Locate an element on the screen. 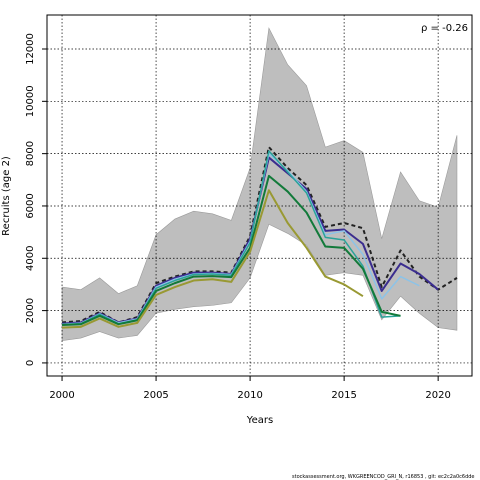 Image resolution: width=480 pixels, height=480 pixels. y-axis: 0 2000 4000 6000 8000 10000 12000 is located at coordinates (36, 199).